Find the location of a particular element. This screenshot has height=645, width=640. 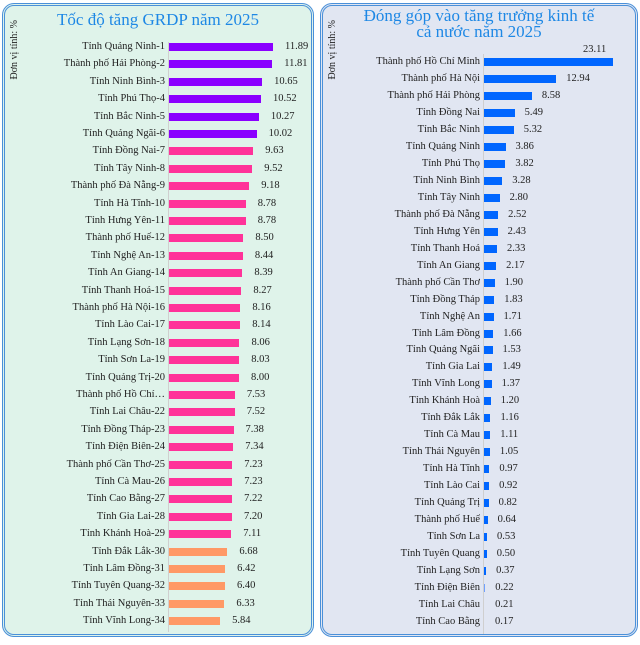

data-label: 1.11 is located at coordinates (509, 435).